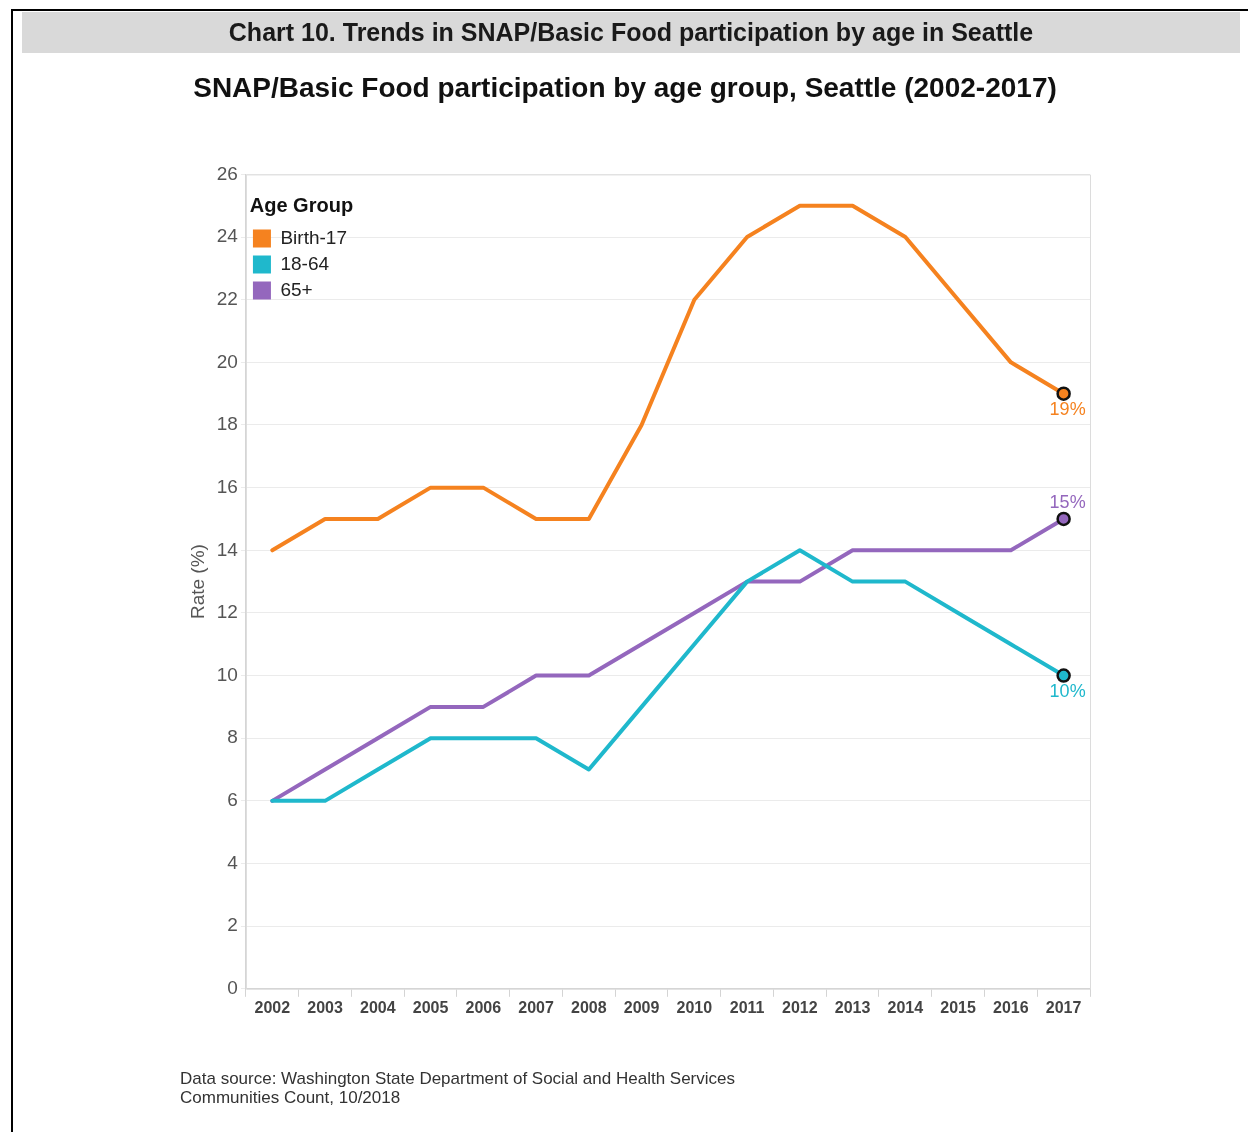 The width and height of the screenshot is (1248, 1132). I want to click on x-tick-label: 2013, so click(852, 1007).